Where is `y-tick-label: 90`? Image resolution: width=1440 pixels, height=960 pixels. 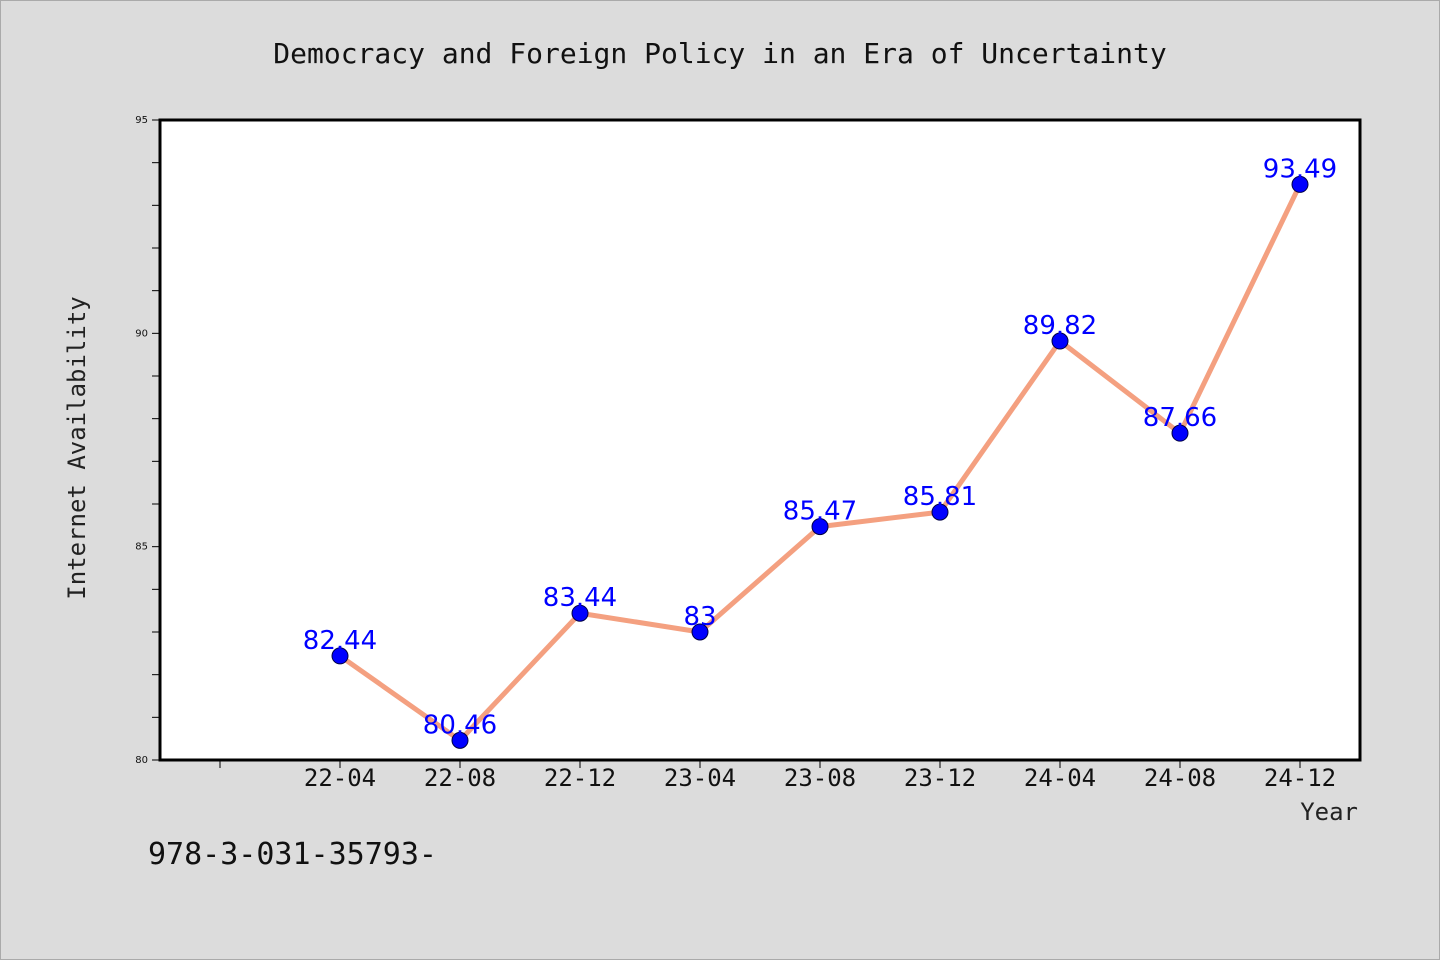
y-tick-label: 90 is located at coordinates (141, 333).